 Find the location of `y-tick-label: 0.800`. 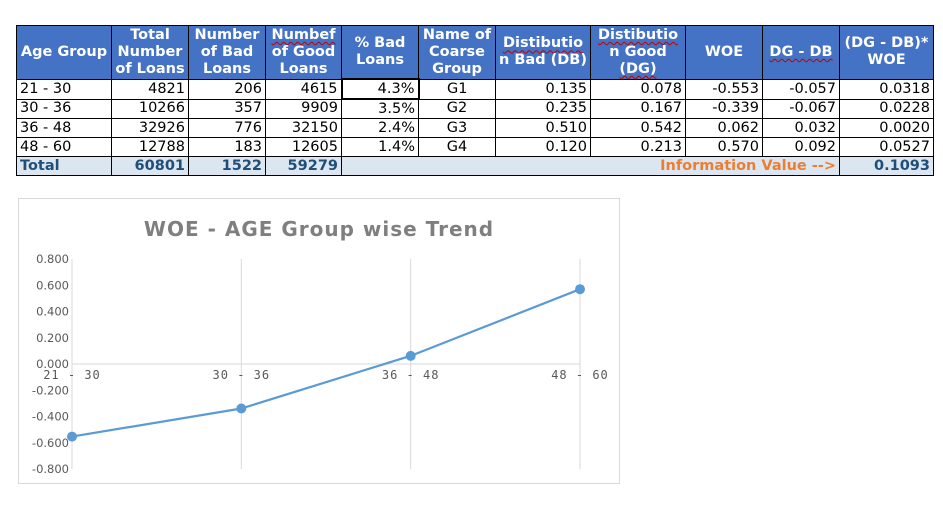

y-tick-label: 0.800 is located at coordinates (52, 259).